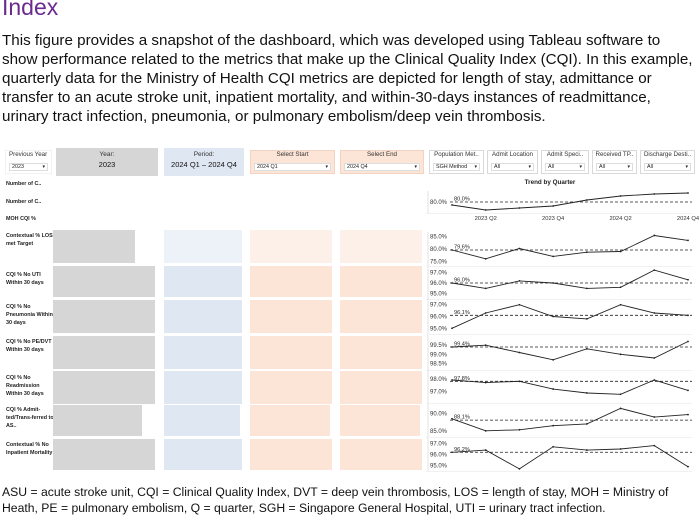  What do you see at coordinates (439, 318) in the screenshot?
I see `y-tick-label-pneu: 96.0%` at bounding box center [439, 318].